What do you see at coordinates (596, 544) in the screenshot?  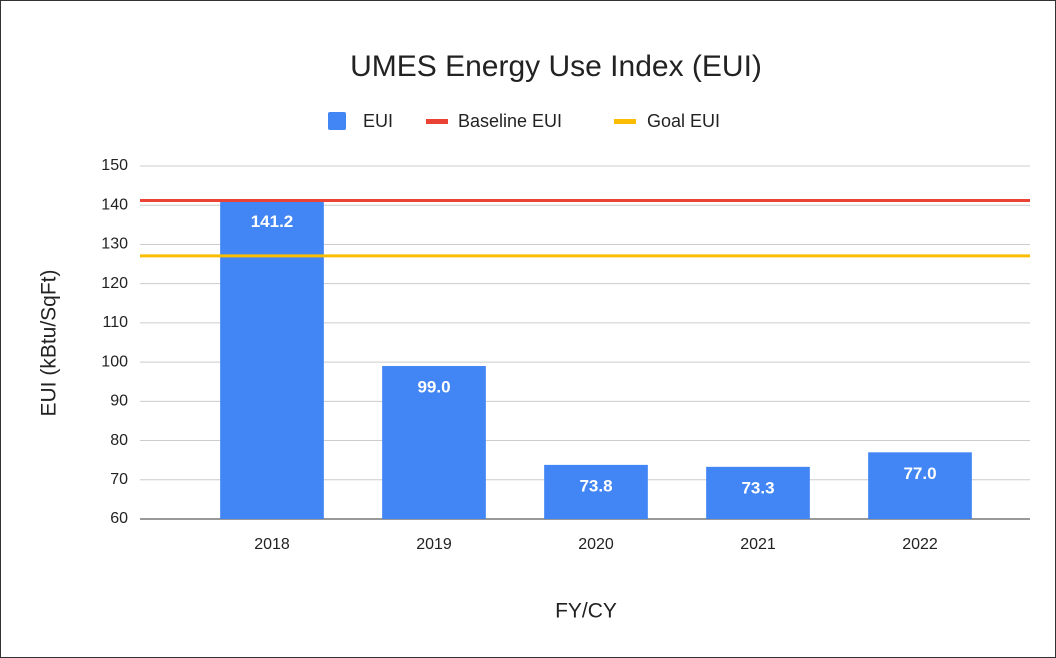 I see `x-tick-label: 2020` at bounding box center [596, 544].